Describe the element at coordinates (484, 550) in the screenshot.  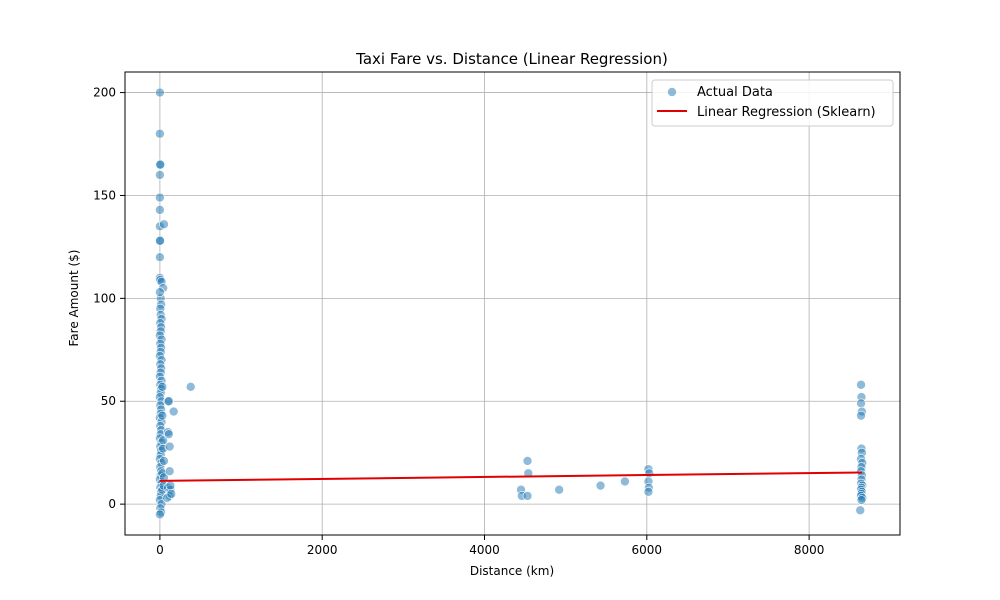
I see `x-tick-label: 4000` at that location.